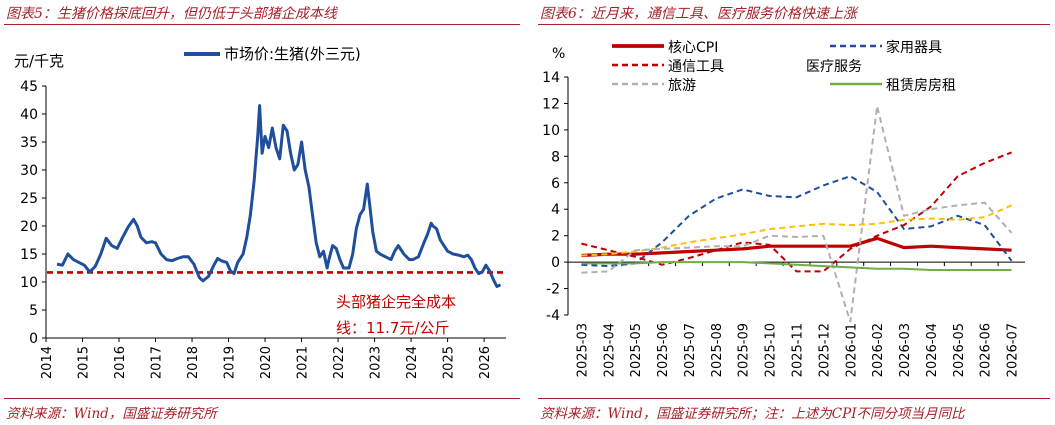 This screenshot has width=1055, height=425. I want to click on legend-label-1: 核心CPI, so click(693, 48).